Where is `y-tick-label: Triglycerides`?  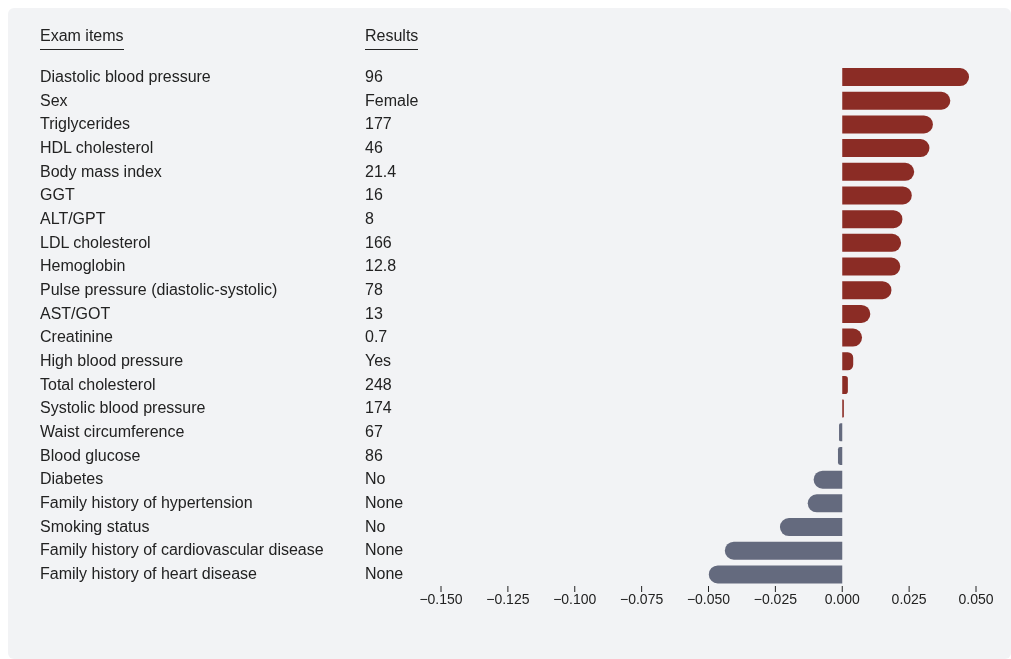 y-tick-label: Triglycerides is located at coordinates (85, 124).